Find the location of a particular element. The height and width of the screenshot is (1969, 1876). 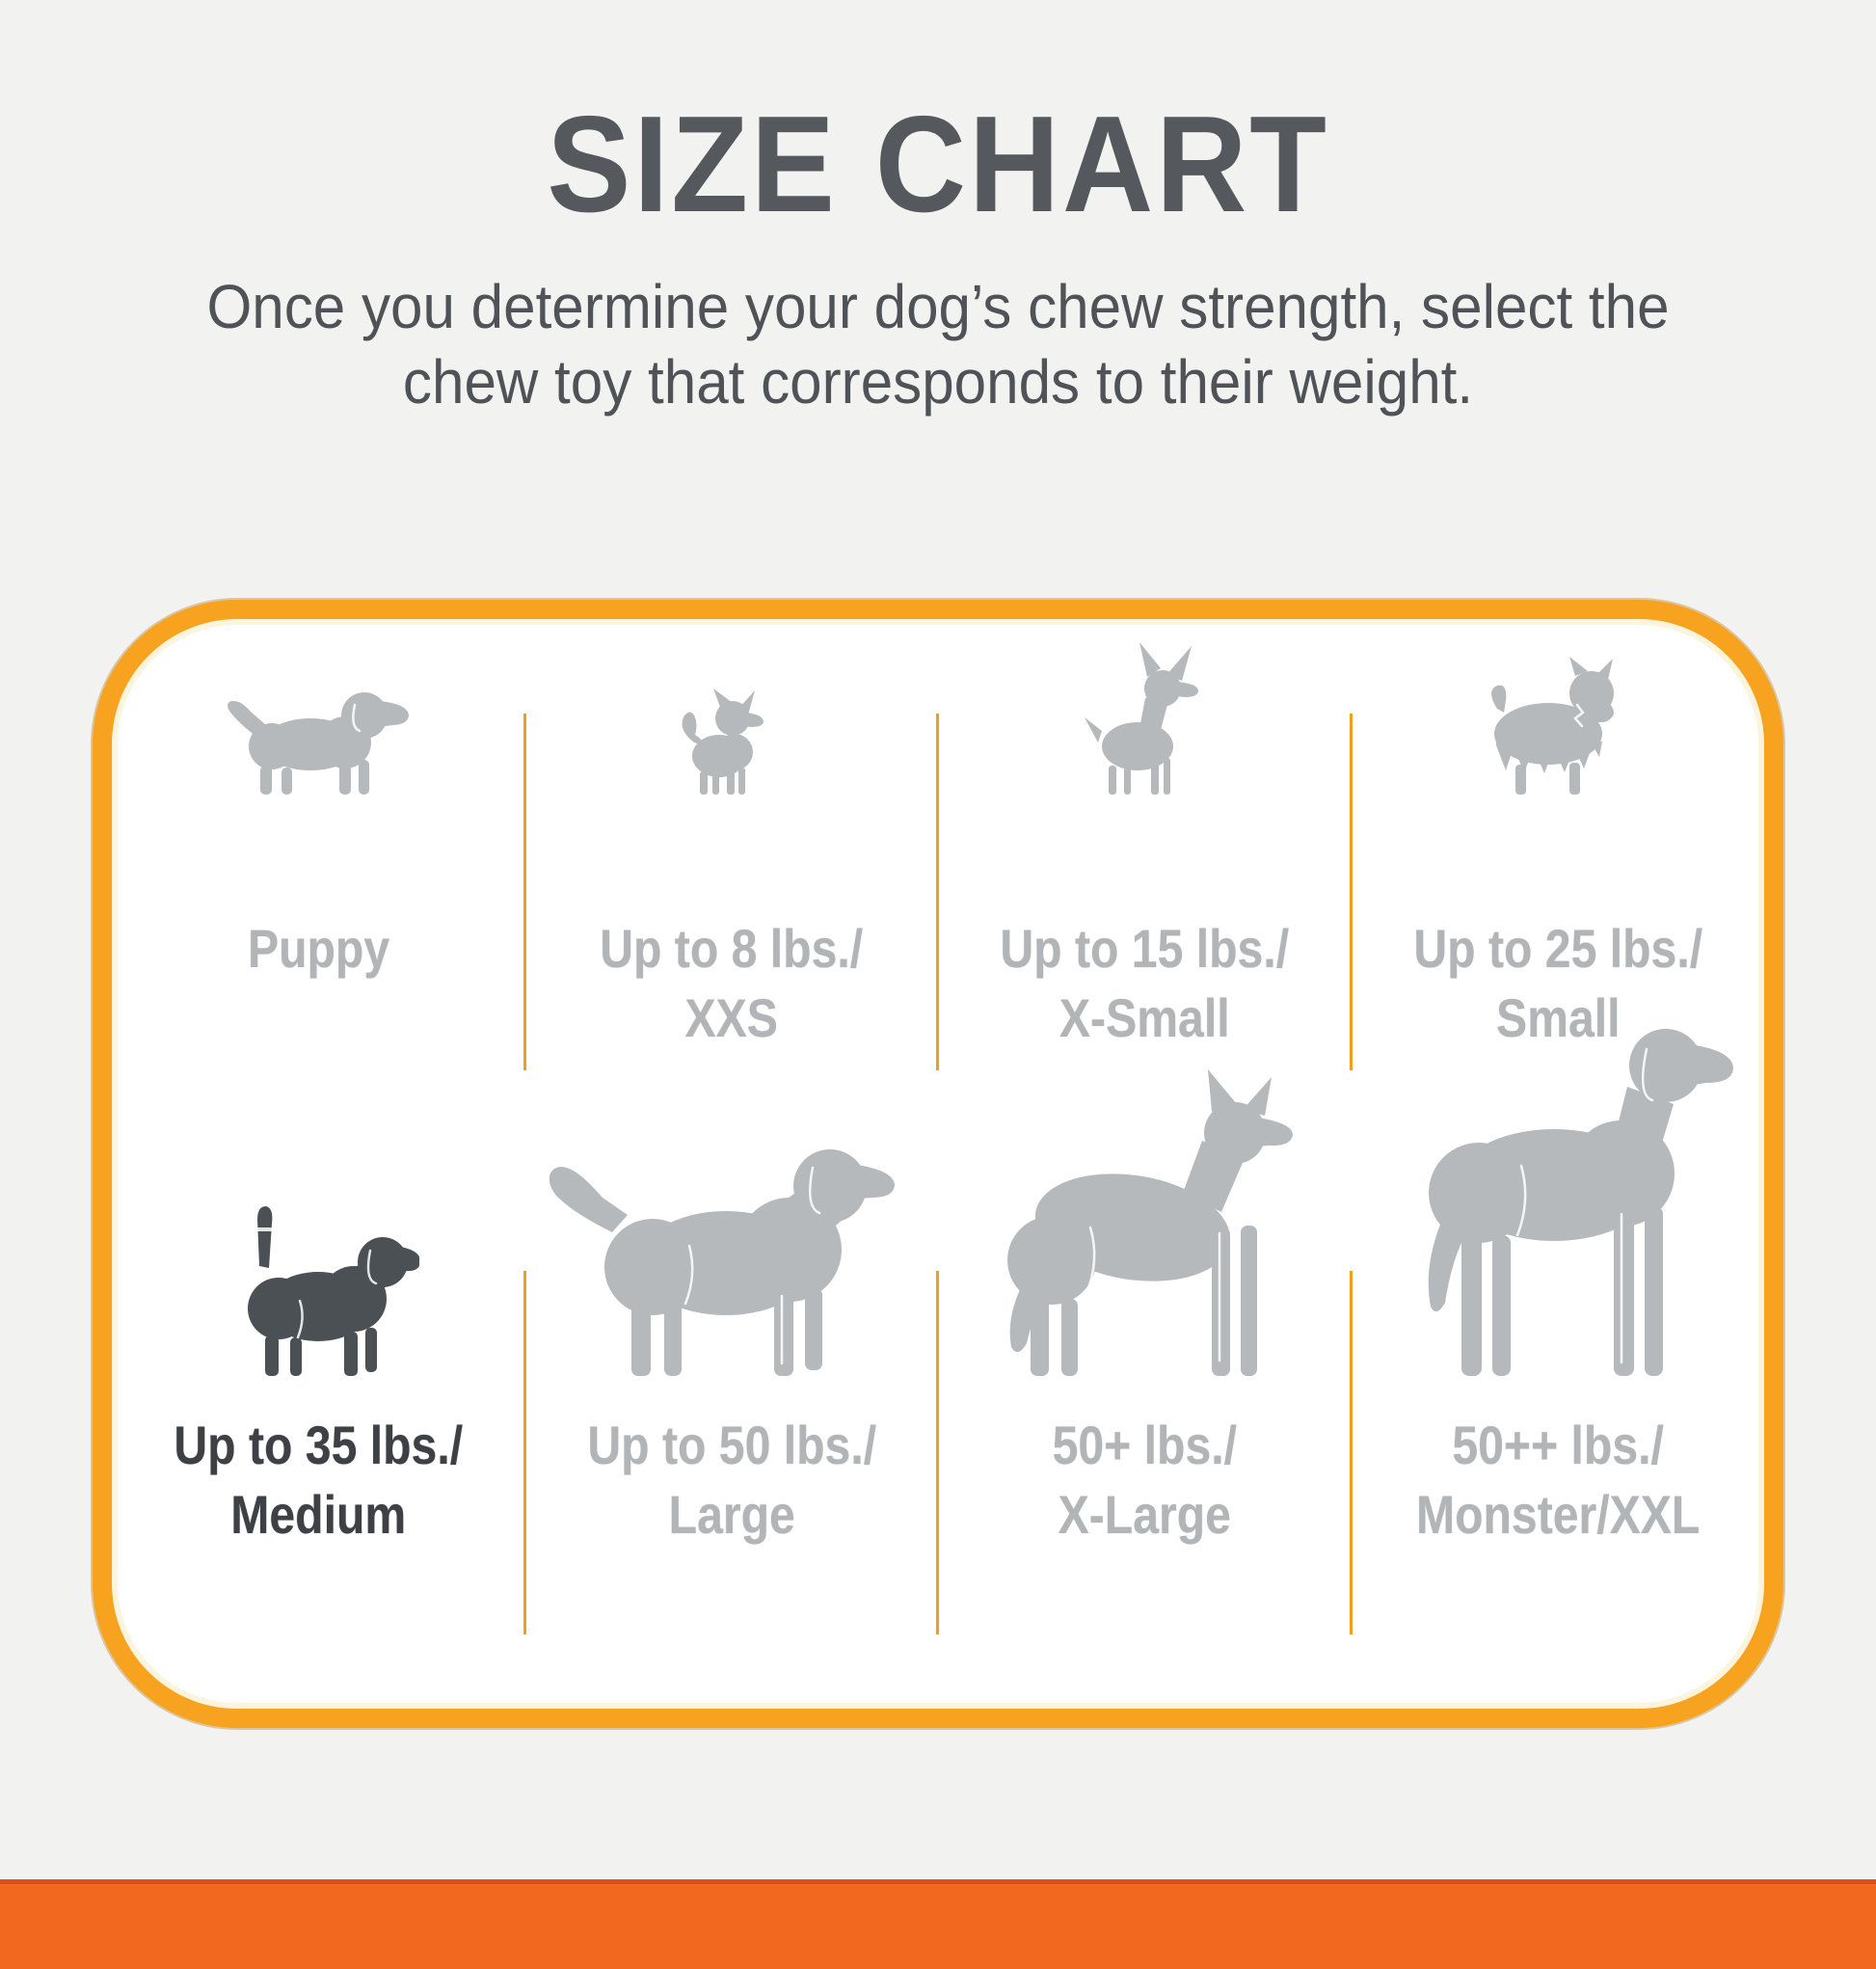

size-label-medium: Up to 35 lbs./ Medium is located at coordinates (319, 1481).